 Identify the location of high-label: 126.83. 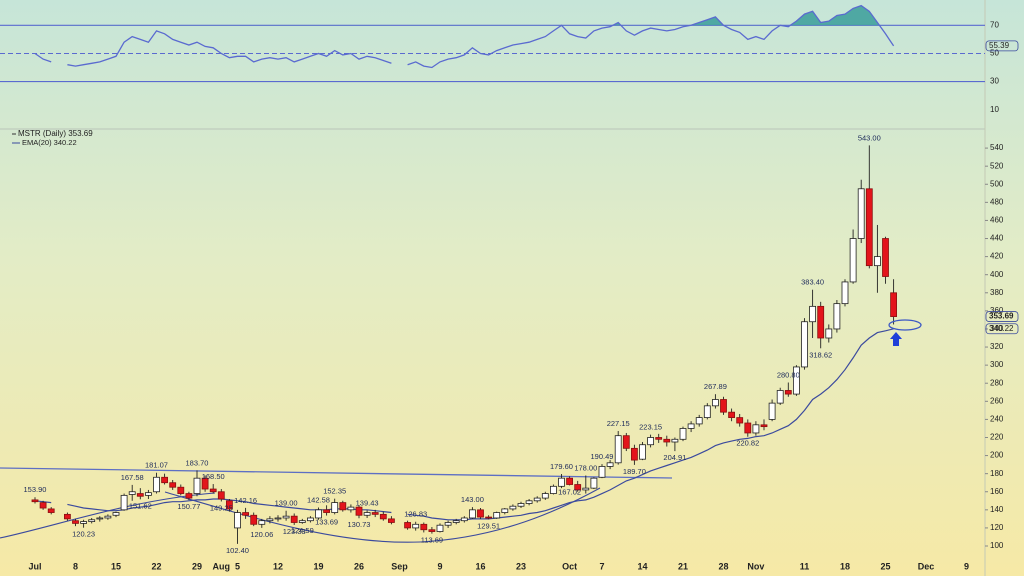
(415, 514).